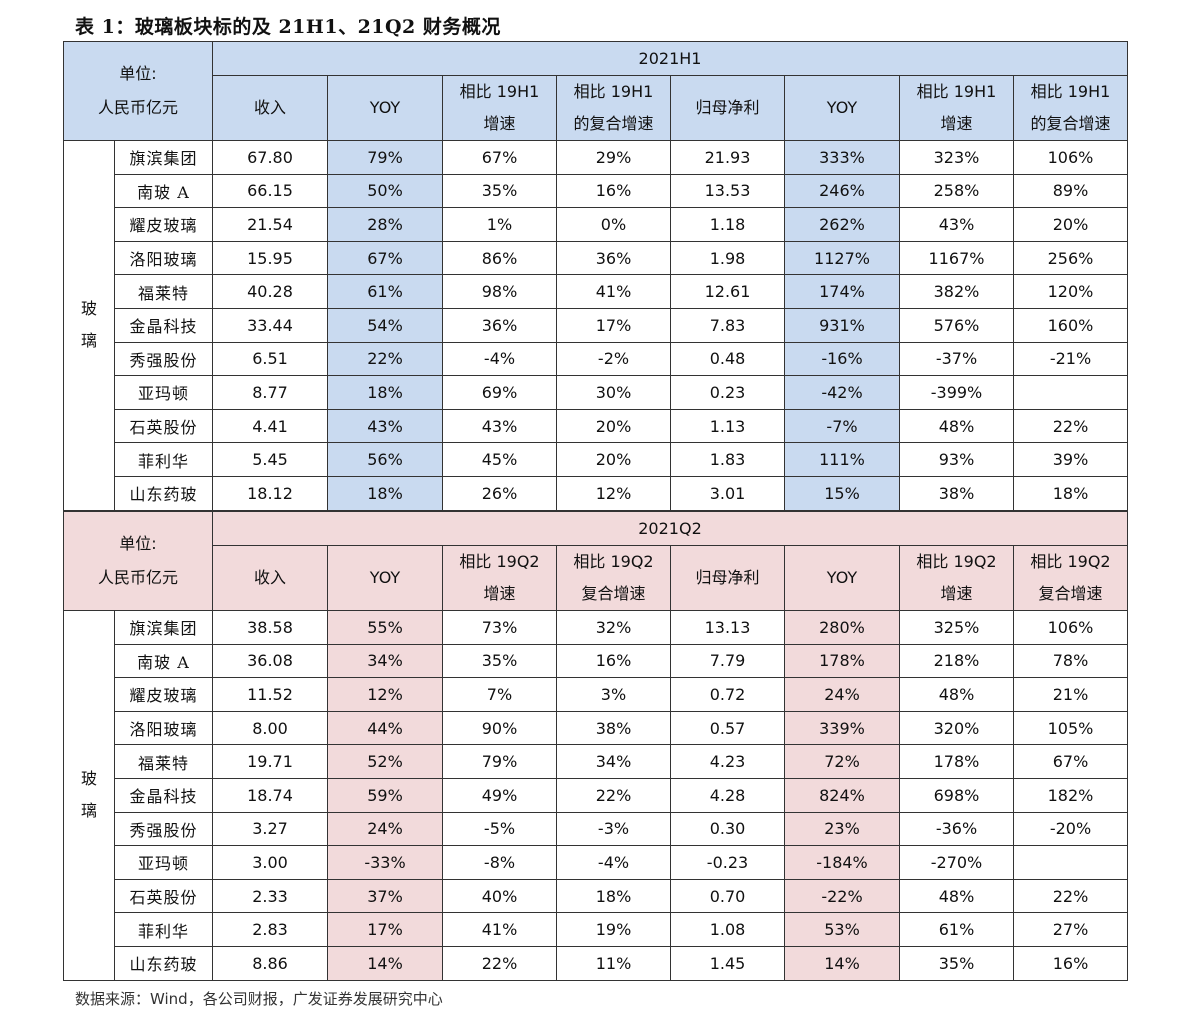  Describe the element at coordinates (1070, 578) in the screenshot. I see `column-header: 相比 19Q2 复合增速` at that location.